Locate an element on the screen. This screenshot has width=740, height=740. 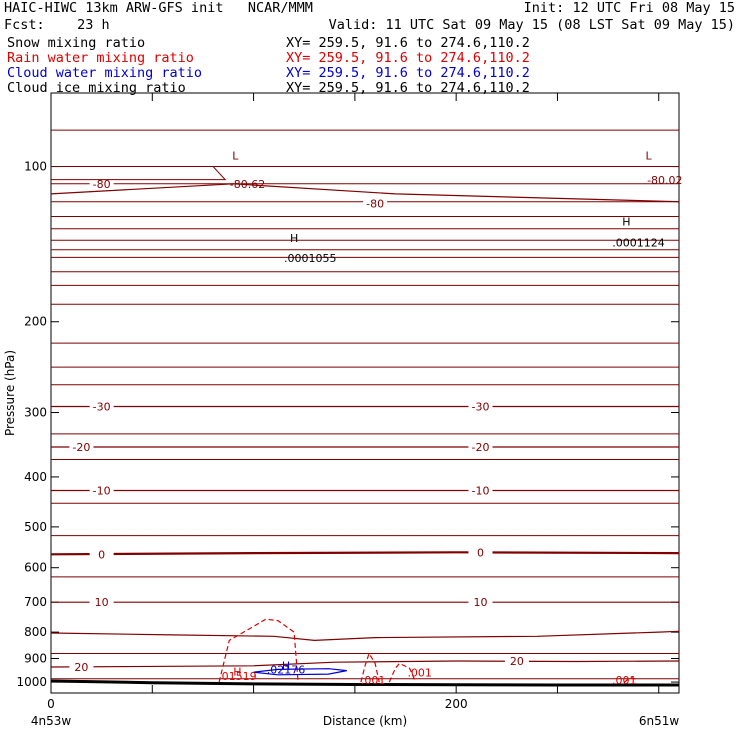
forecast-hour: Fcst: 23 h is located at coordinates (57, 25).